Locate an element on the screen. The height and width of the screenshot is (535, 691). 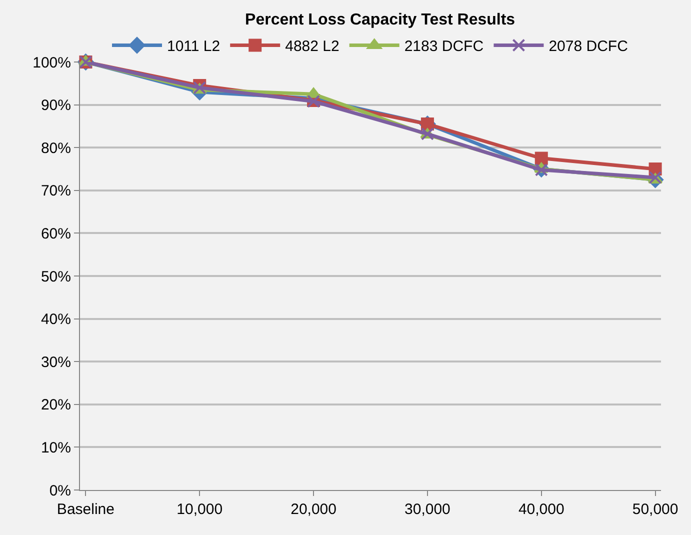
chart-title: Percent Loss Capacity Test Results is located at coordinates (380, 20).